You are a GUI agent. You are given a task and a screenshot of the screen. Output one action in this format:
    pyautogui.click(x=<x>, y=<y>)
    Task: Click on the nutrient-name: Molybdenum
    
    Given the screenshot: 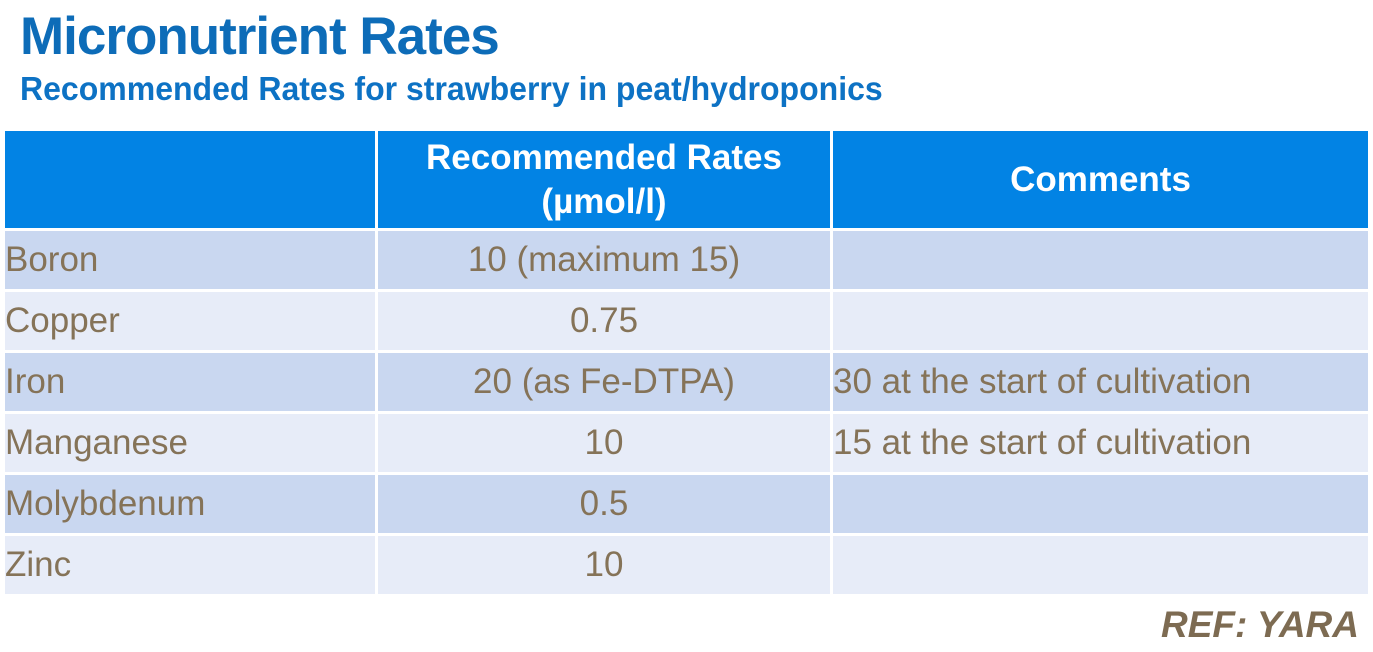 What is the action you would take?
    pyautogui.click(x=190, y=504)
    